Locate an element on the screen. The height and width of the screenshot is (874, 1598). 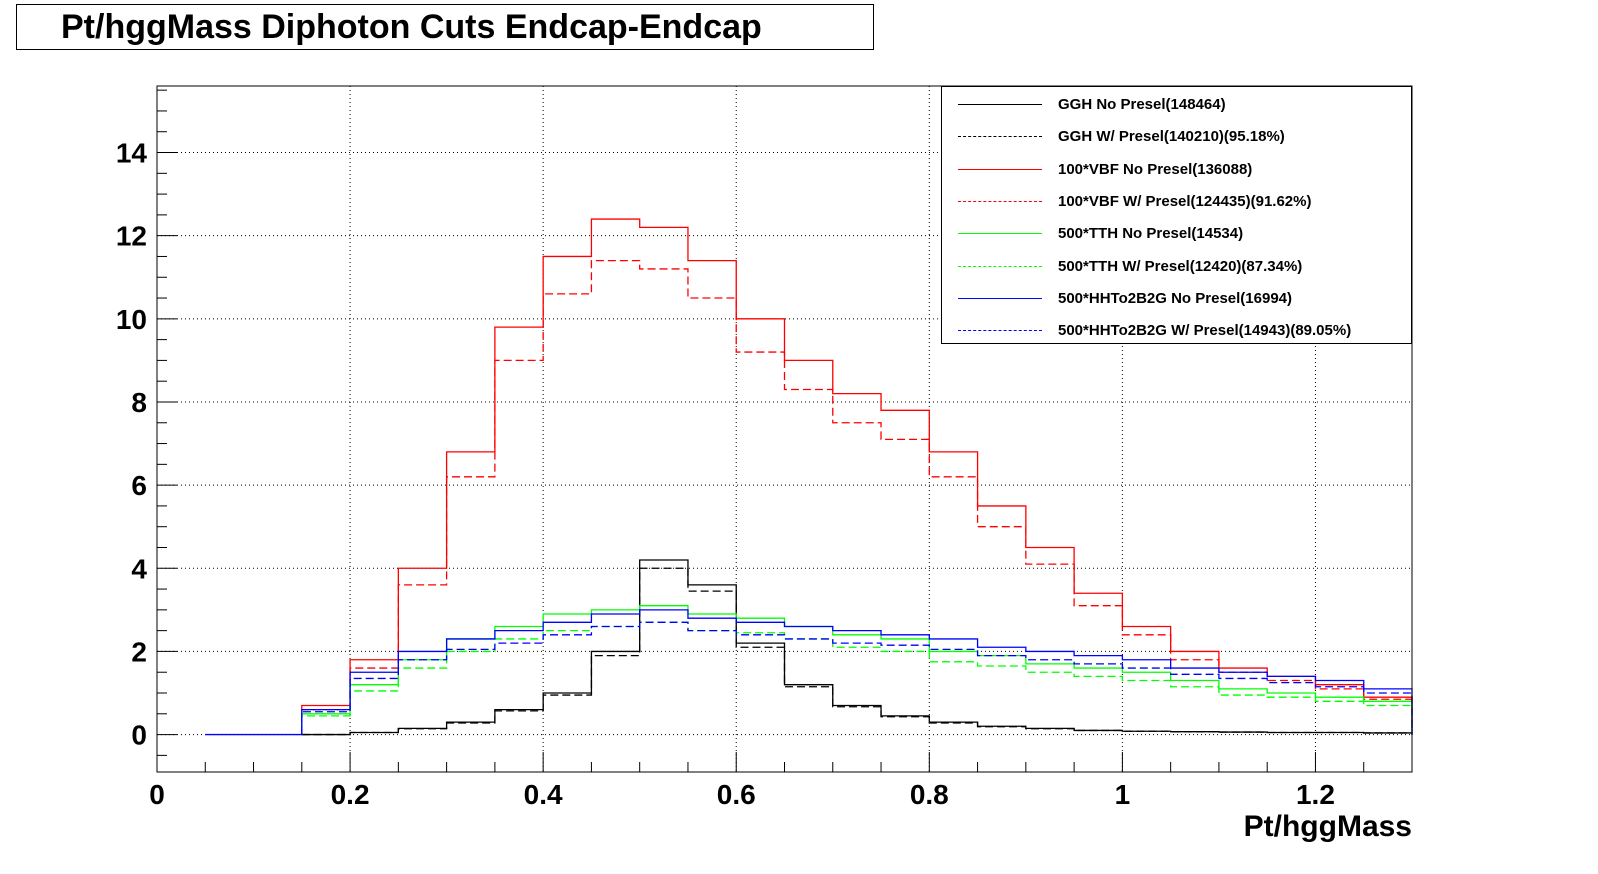
legend-entry: GGH W/ Presel(140210)(95.18%) is located at coordinates (1176, 137).